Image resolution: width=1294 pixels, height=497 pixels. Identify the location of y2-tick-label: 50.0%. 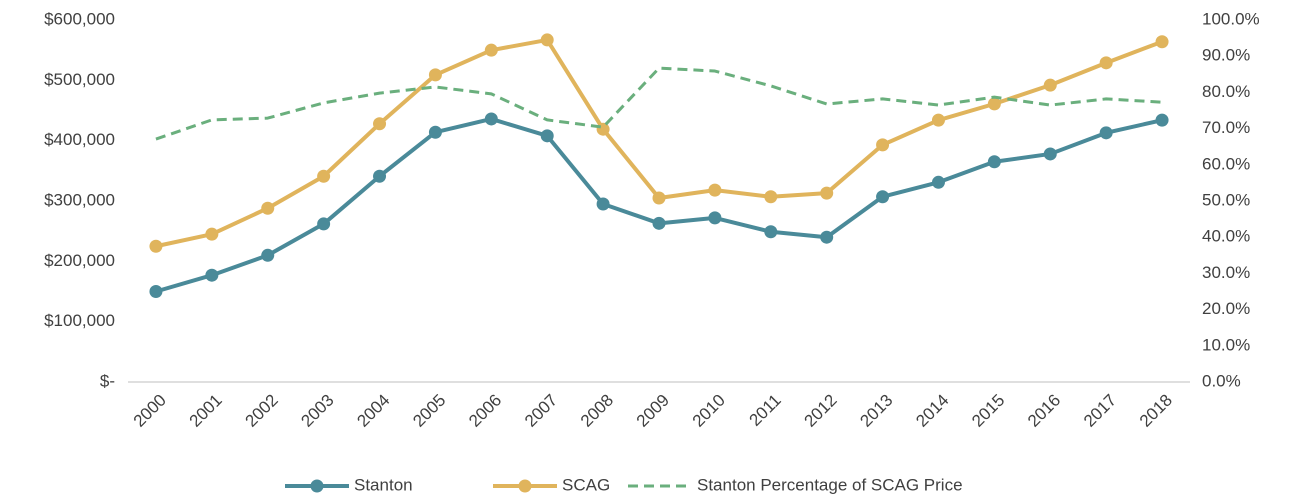
(1226, 199).